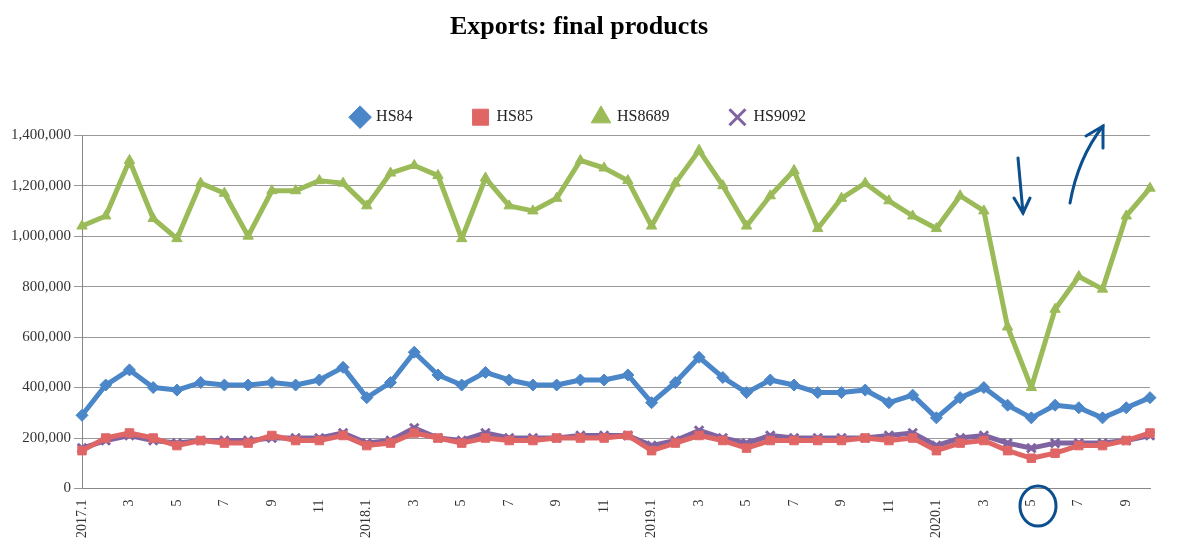 The width and height of the screenshot is (1178, 549). Describe the element at coordinates (46, 285) in the screenshot. I see `y-tick-label: 800,000` at that location.